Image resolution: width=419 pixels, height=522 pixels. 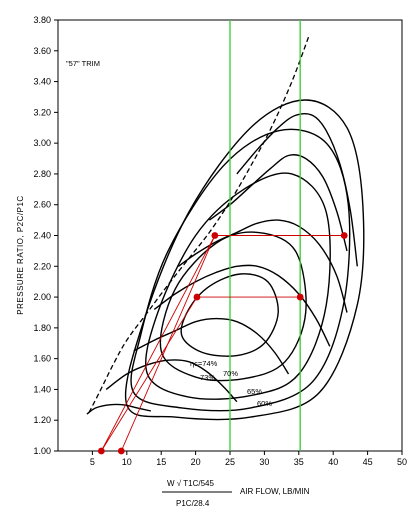 What do you see at coordinates (127, 462) in the screenshot?
I see `x-tick-label: 10` at bounding box center [127, 462].